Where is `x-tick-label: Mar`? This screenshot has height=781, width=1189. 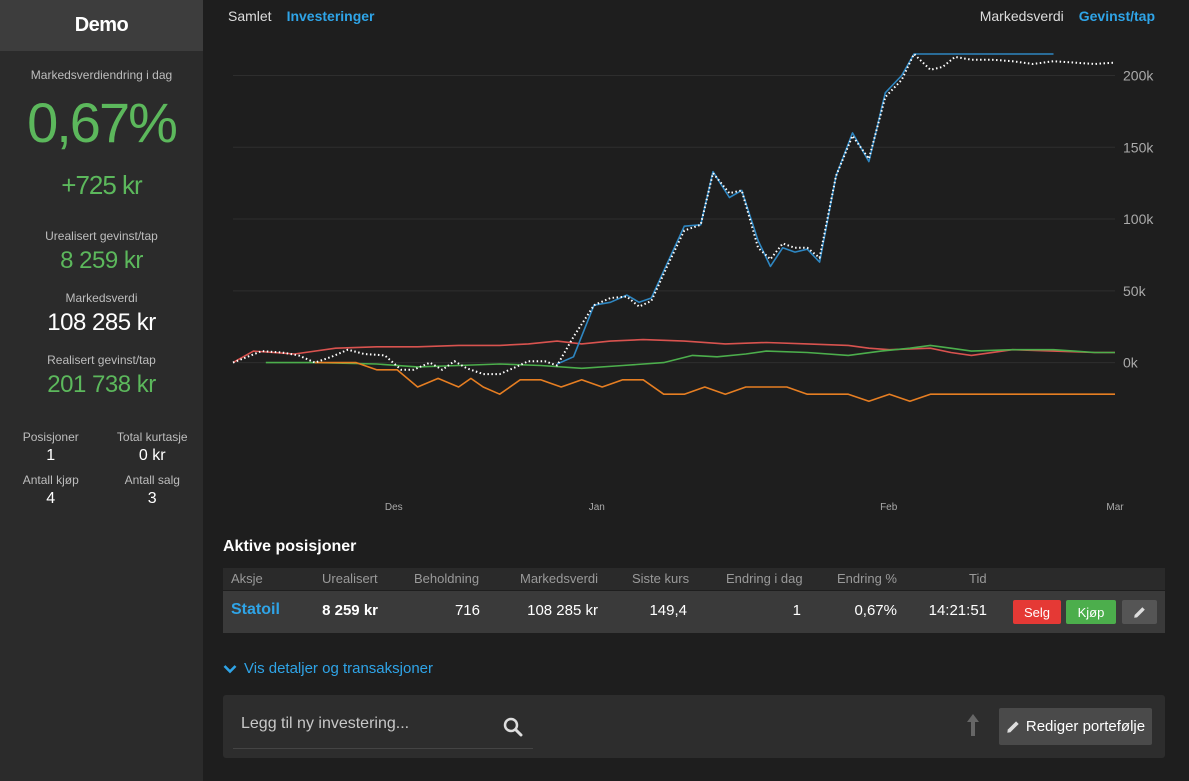 x-tick-label: Mar is located at coordinates (1115, 507).